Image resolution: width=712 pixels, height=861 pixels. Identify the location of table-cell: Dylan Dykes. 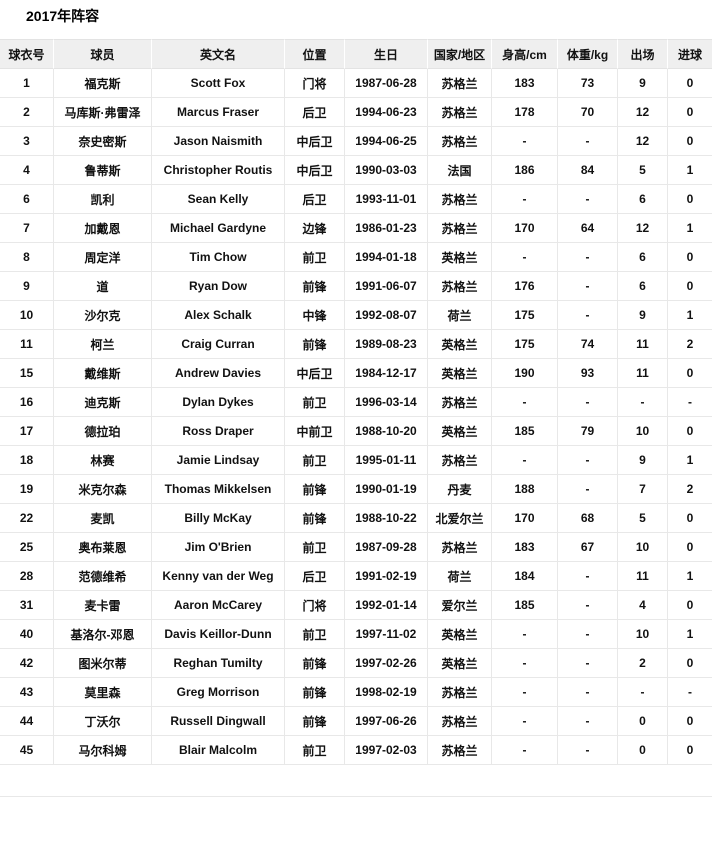
(218, 402).